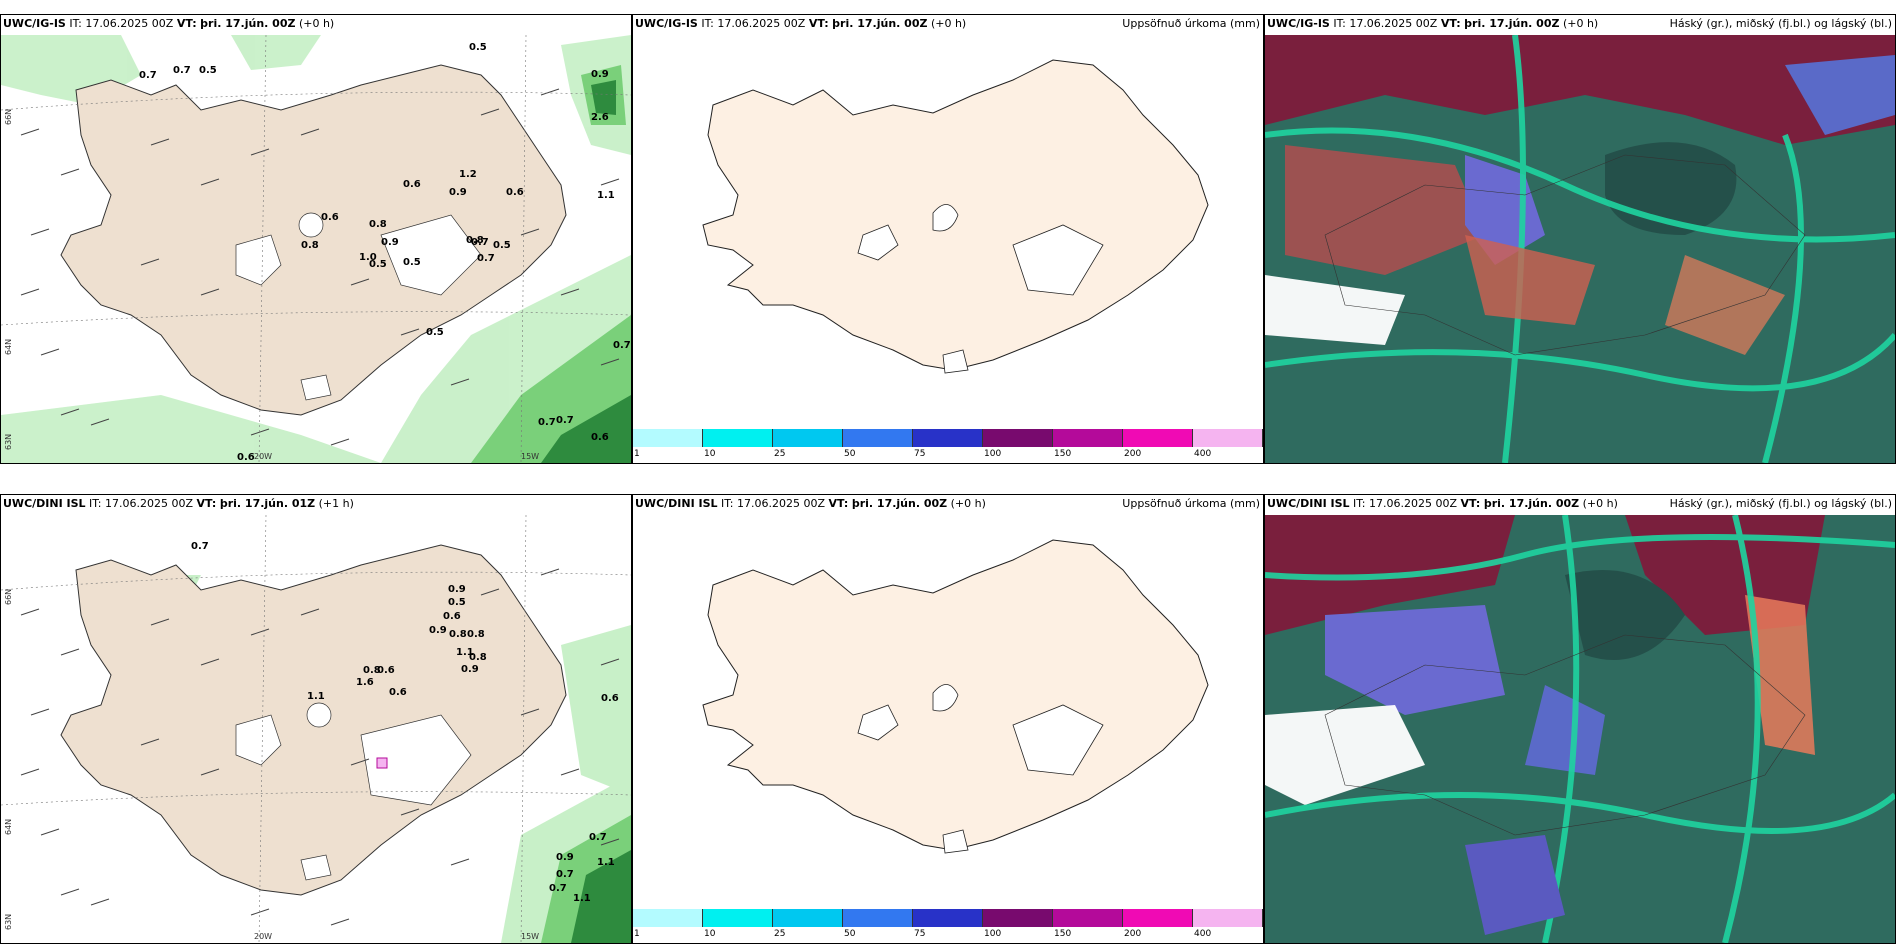 This screenshot has height=950, width=1900. I want to click on iceland-land, so click(313, 240).